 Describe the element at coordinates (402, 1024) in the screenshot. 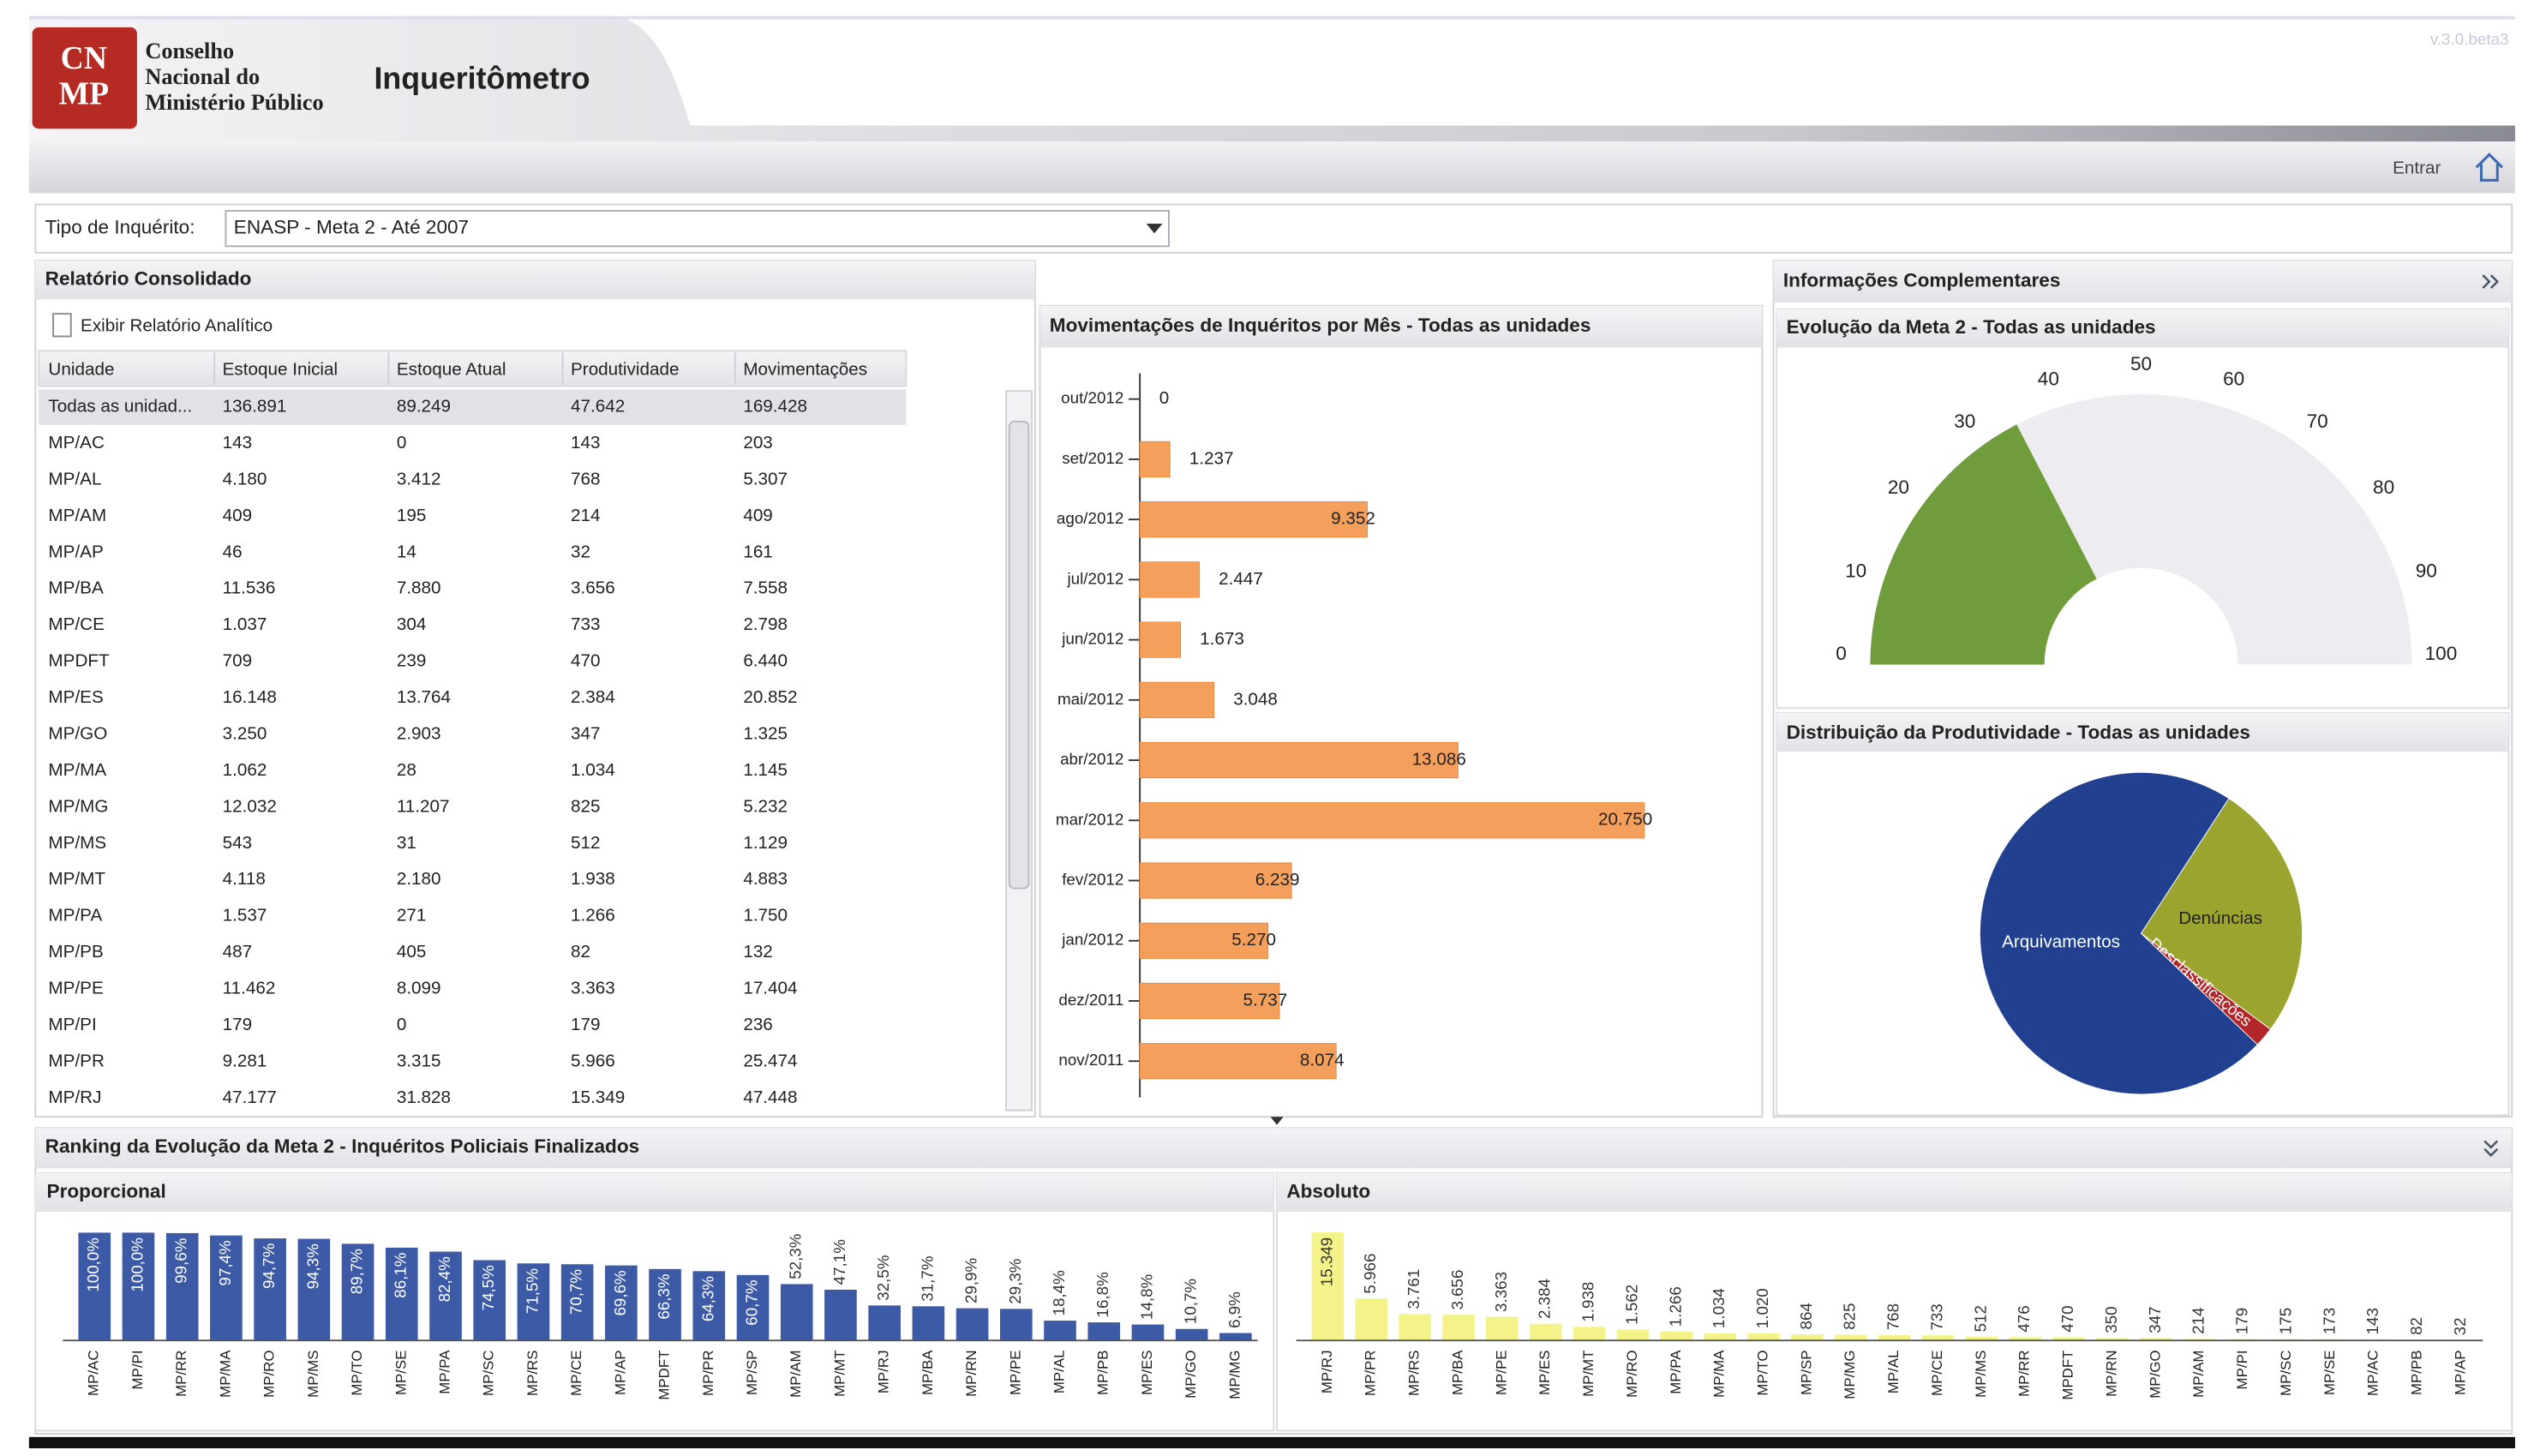

I see `table-cell: 0` at that location.